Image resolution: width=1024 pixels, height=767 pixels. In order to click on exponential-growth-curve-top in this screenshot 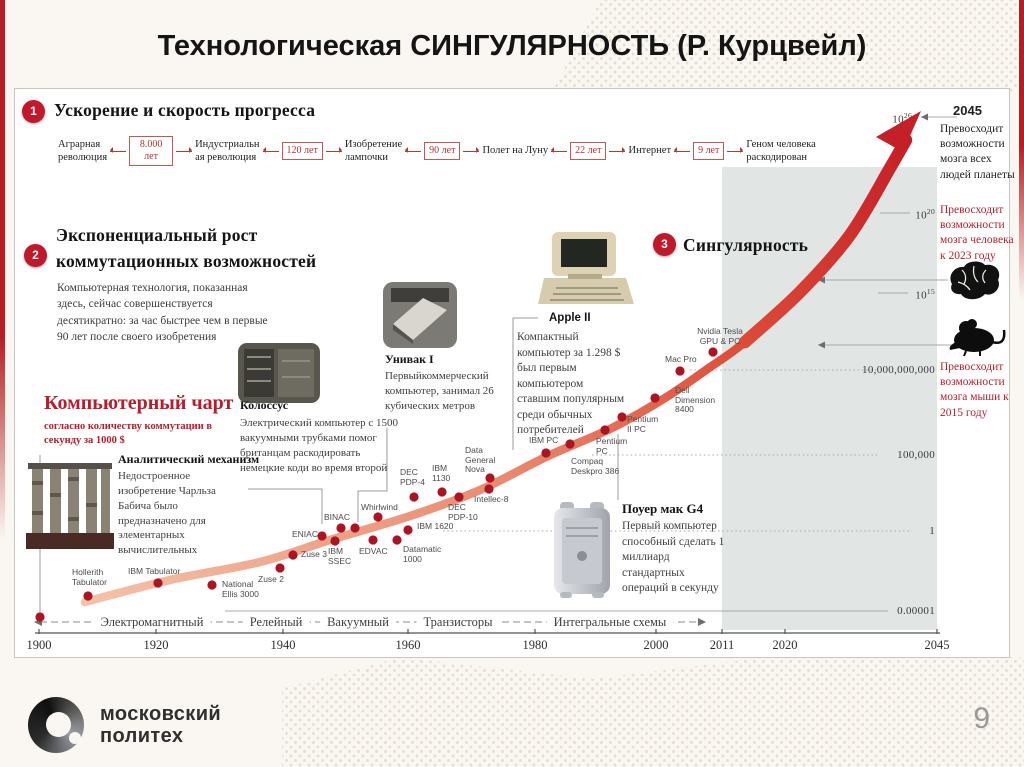, I will do `click(825, 241)`.